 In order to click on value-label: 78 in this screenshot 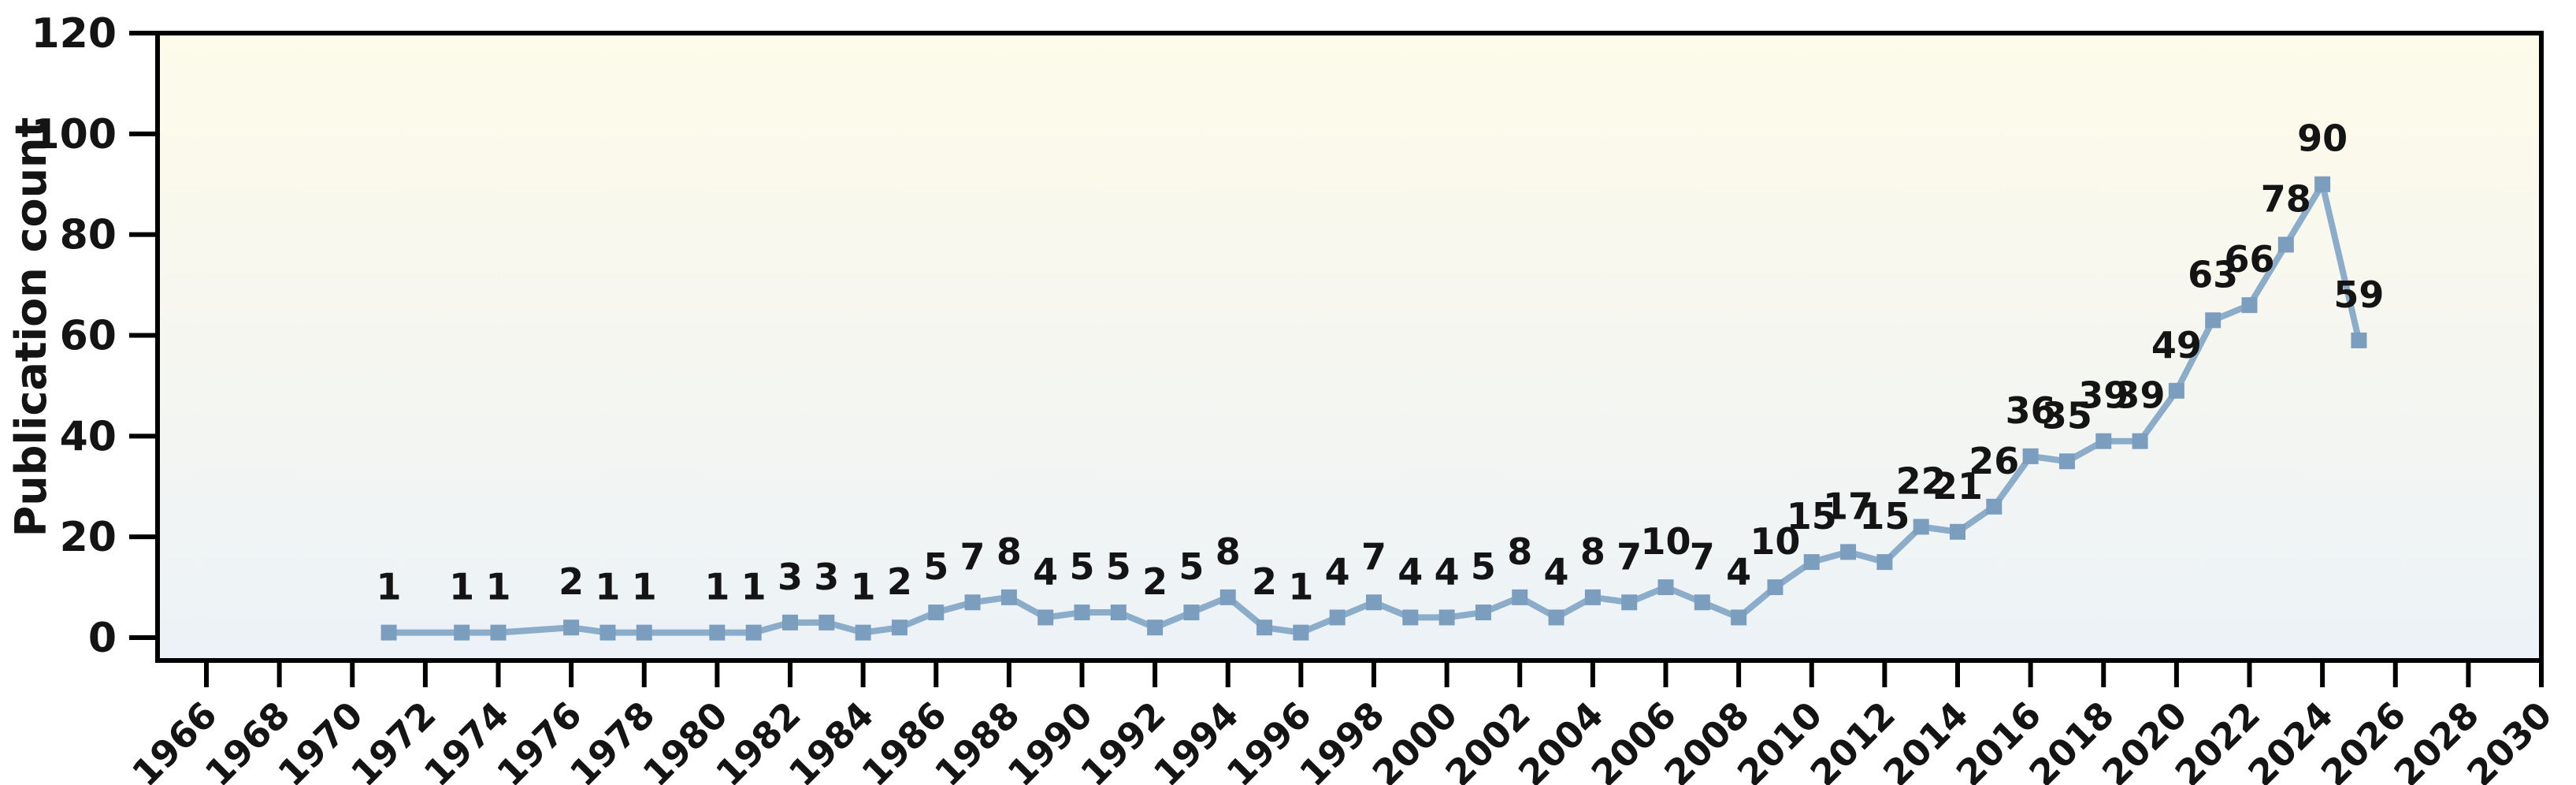, I will do `click(2286, 198)`.